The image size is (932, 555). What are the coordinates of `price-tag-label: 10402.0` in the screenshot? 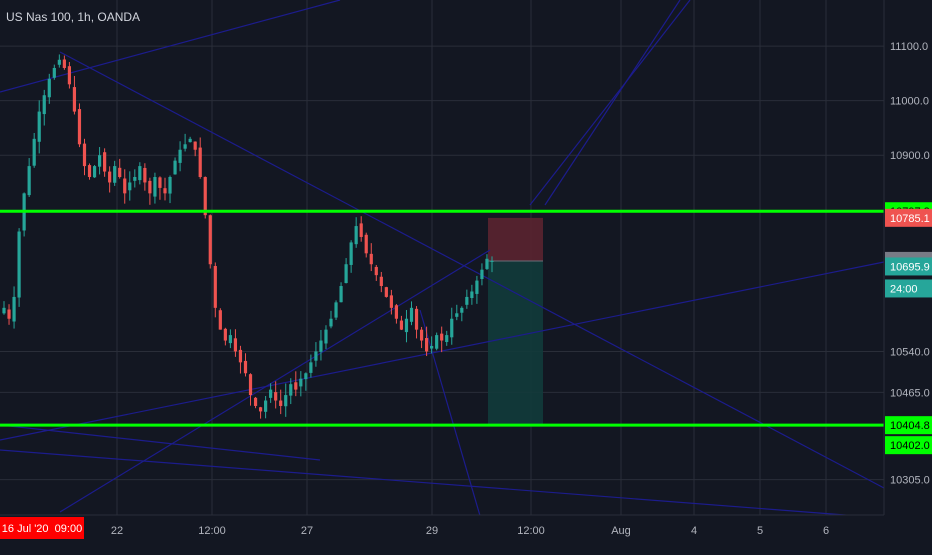 It's located at (910, 446).